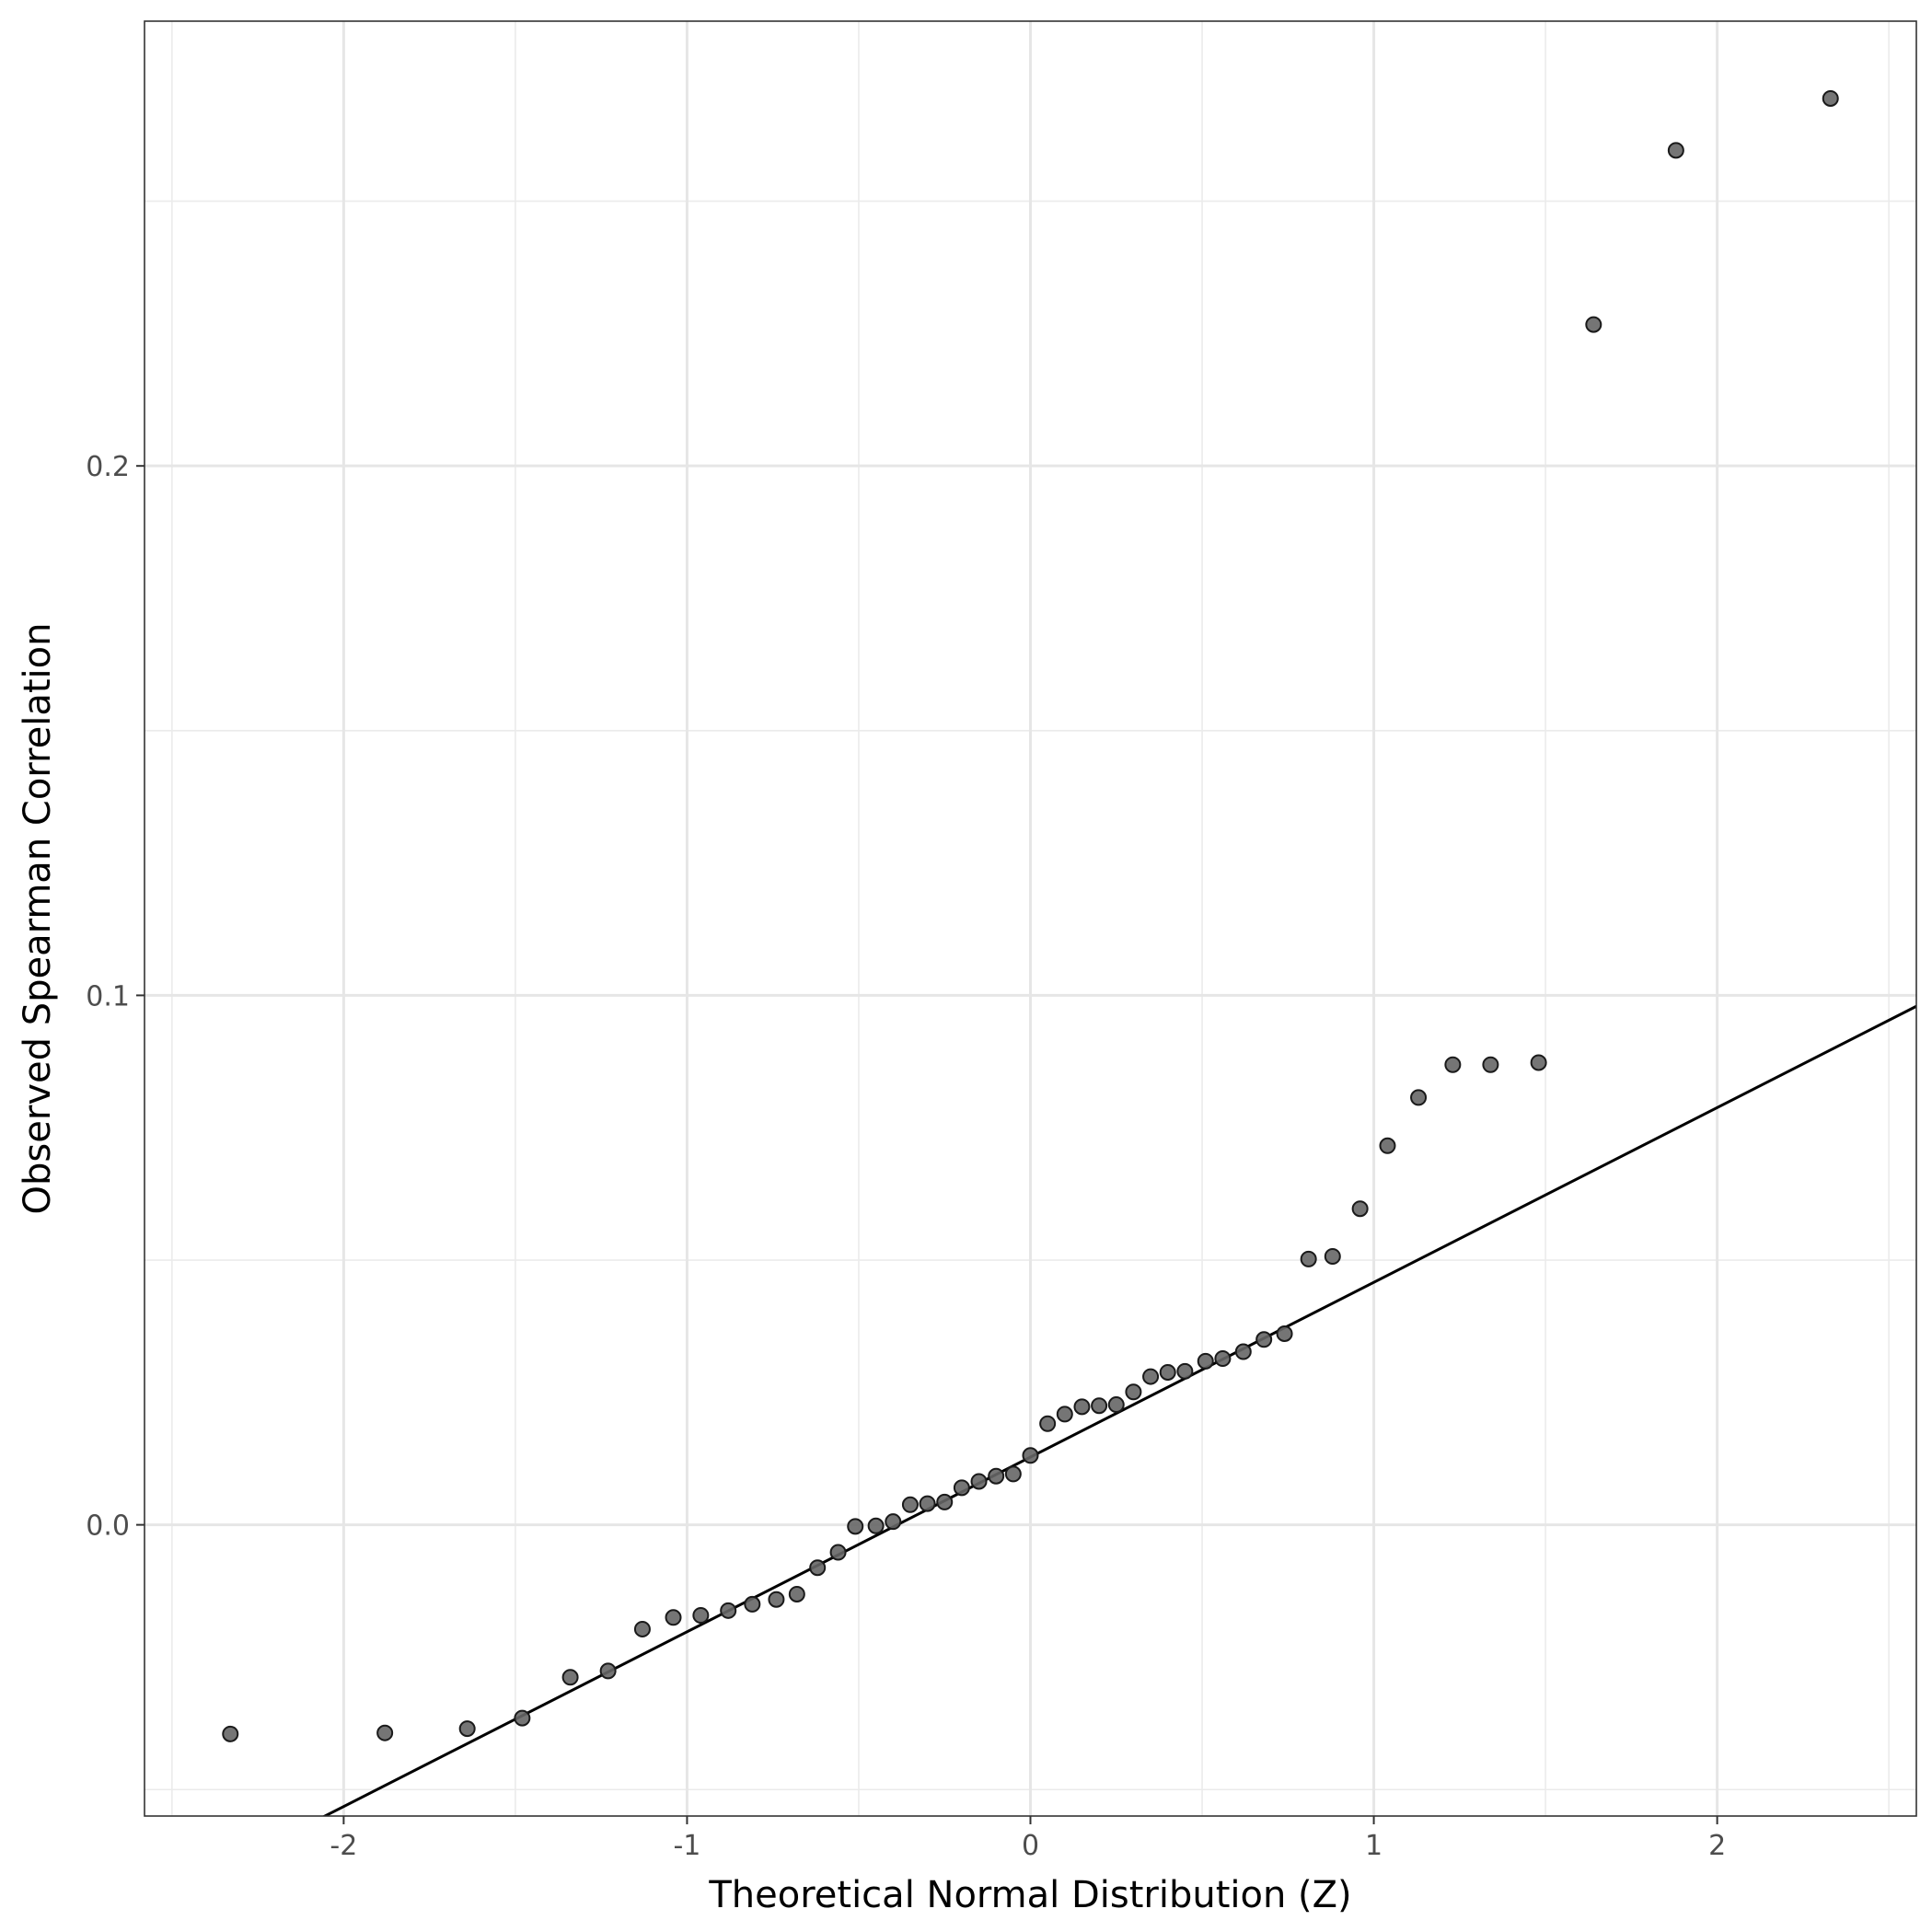 This screenshot has width=1932, height=1932. Describe the element at coordinates (108, 1527) in the screenshot. I see `y-tick-label: 0.0` at that location.